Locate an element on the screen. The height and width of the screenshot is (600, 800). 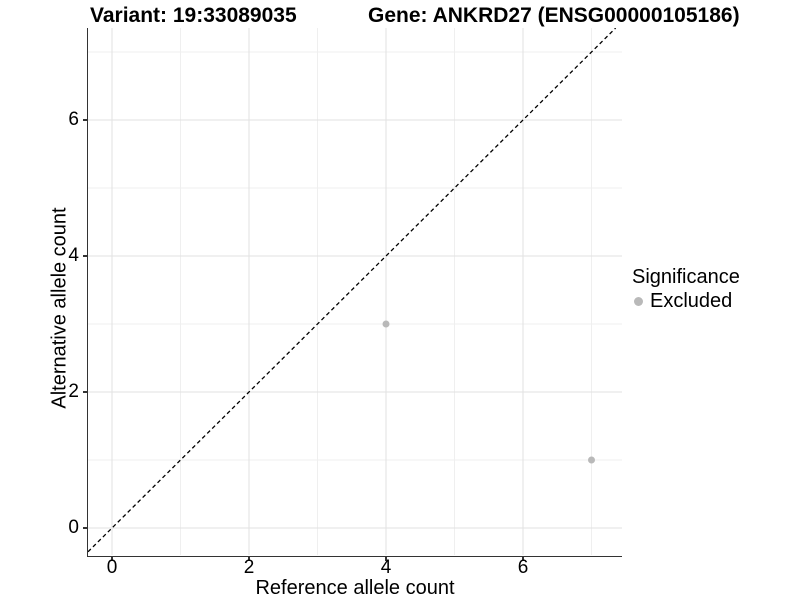
legend: Significance Excluded is located at coordinates (686, 289).